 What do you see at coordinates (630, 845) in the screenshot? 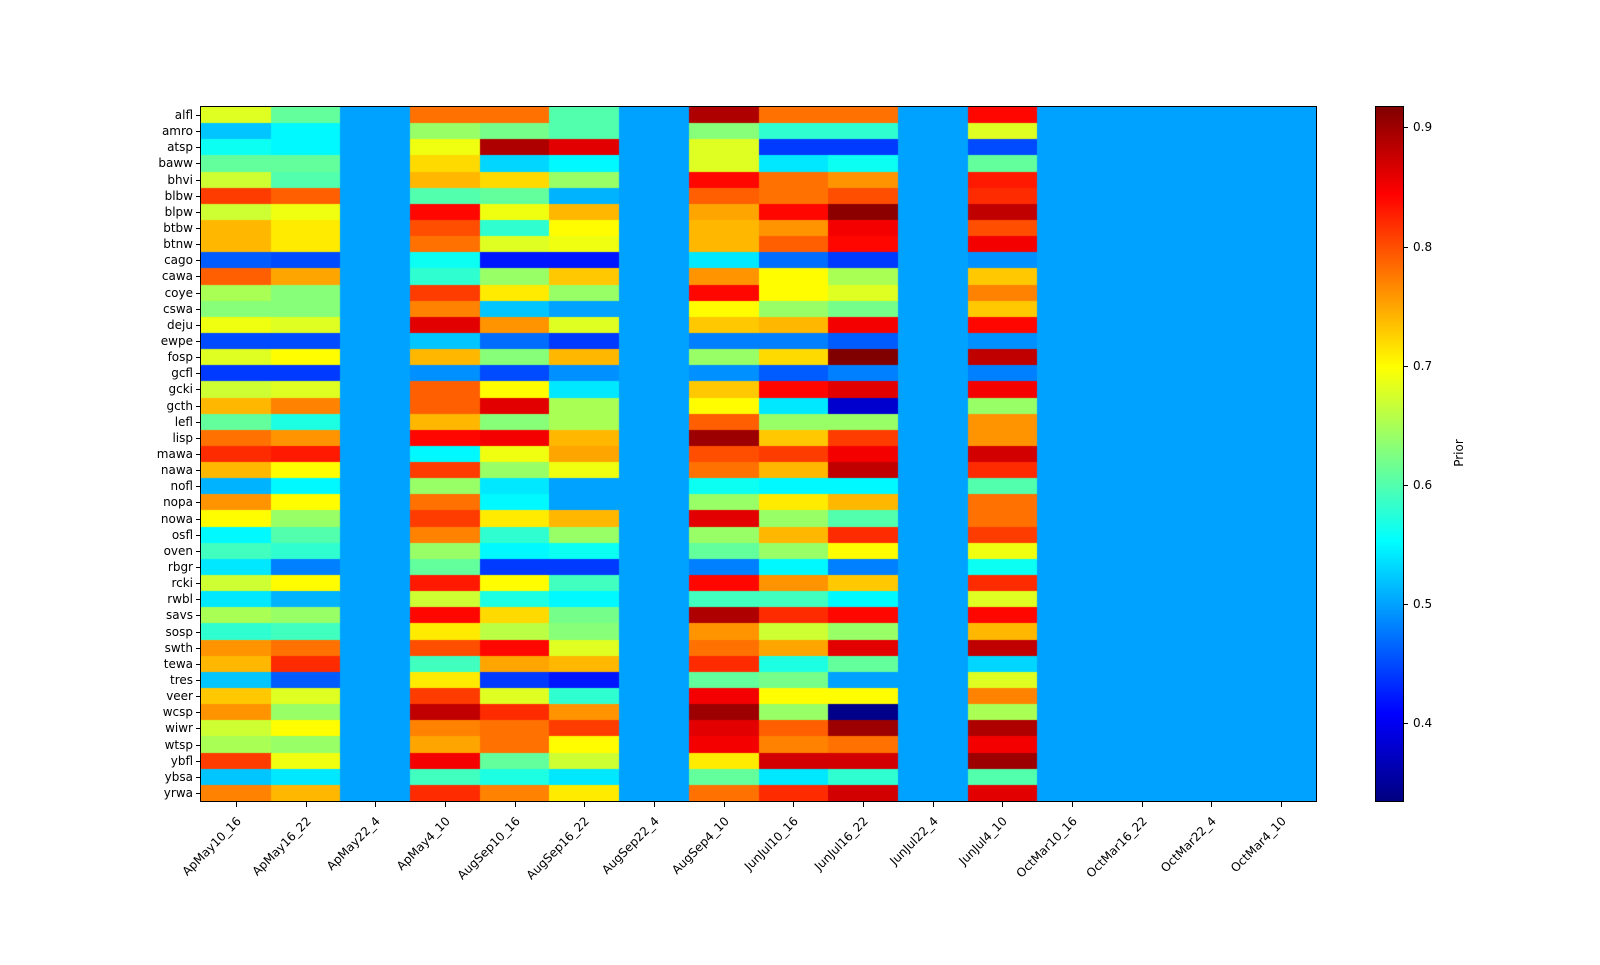
I see `x-tick-label-AugSep22_4: AugSep22_4` at bounding box center [630, 845].